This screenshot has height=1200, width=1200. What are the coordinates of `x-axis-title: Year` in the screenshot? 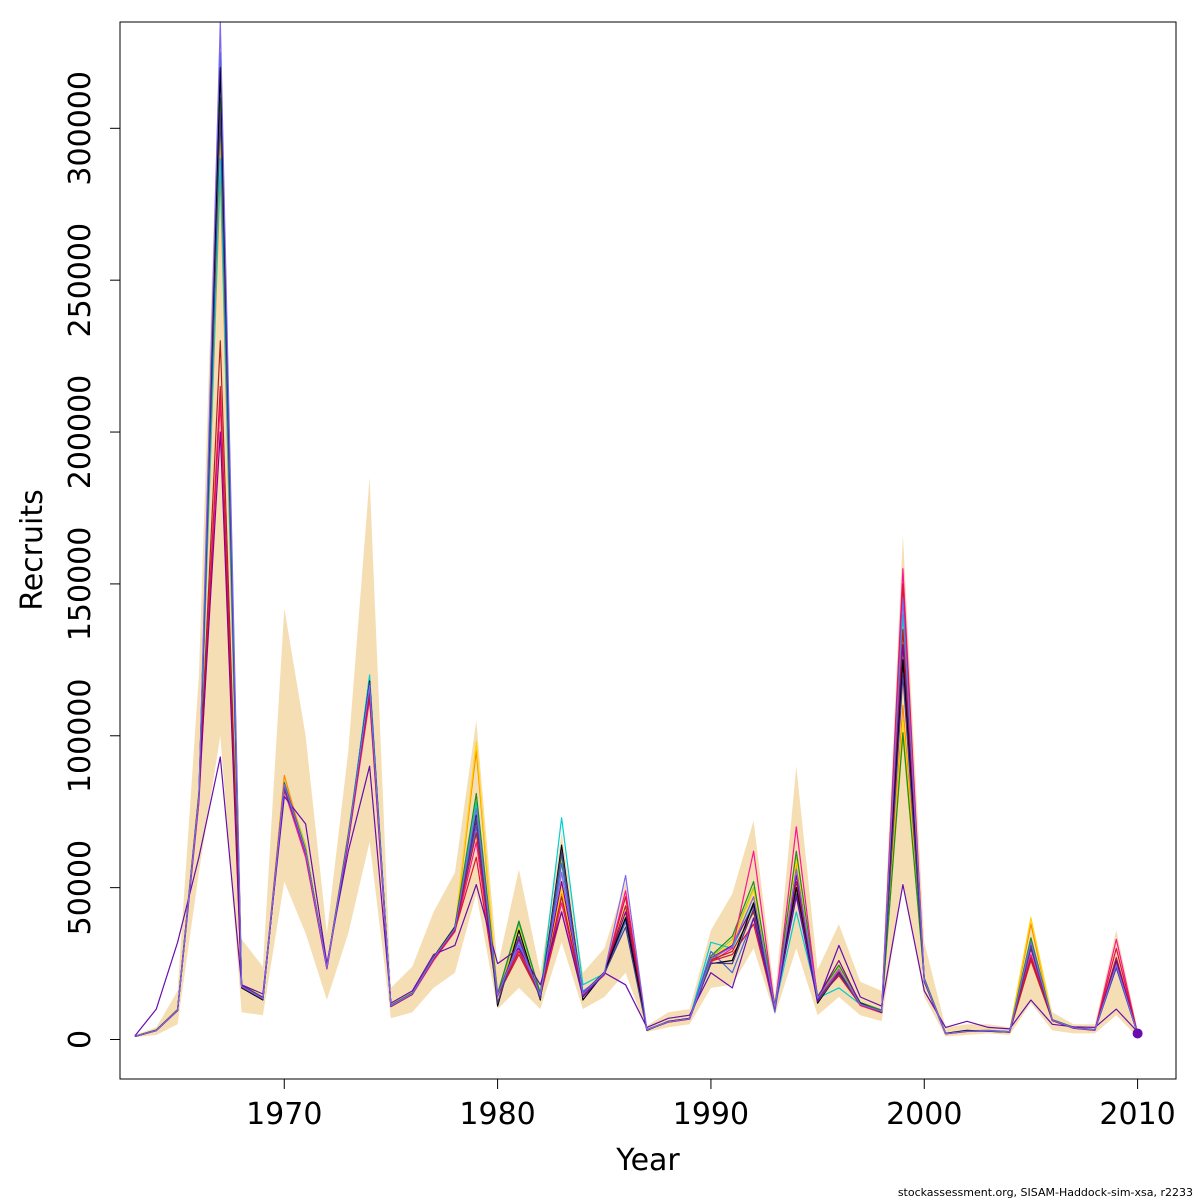 It's located at (647, 1160).